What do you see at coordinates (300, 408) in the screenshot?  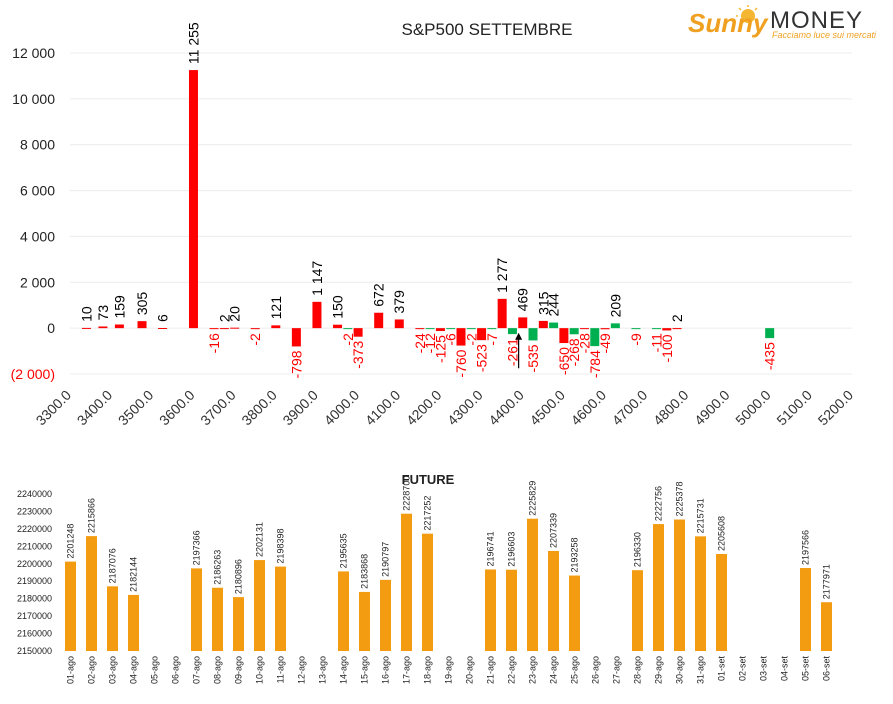 I see `x-tick-label: 3900.0` at bounding box center [300, 408].